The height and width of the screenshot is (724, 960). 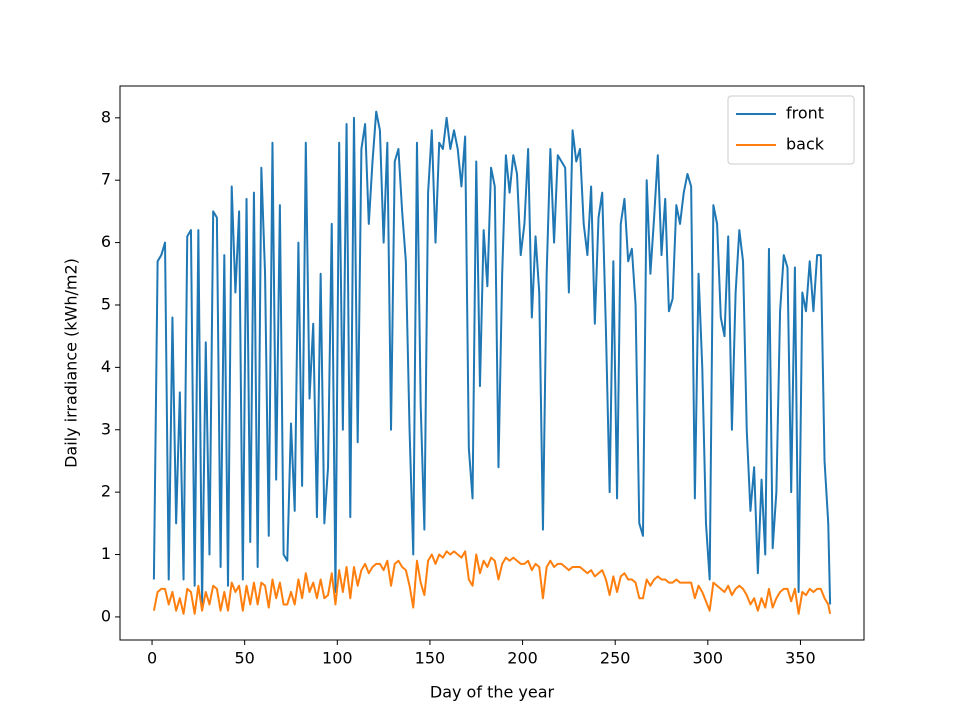 What do you see at coordinates (522, 658) in the screenshot?
I see `x-tick-label: 200` at bounding box center [522, 658].